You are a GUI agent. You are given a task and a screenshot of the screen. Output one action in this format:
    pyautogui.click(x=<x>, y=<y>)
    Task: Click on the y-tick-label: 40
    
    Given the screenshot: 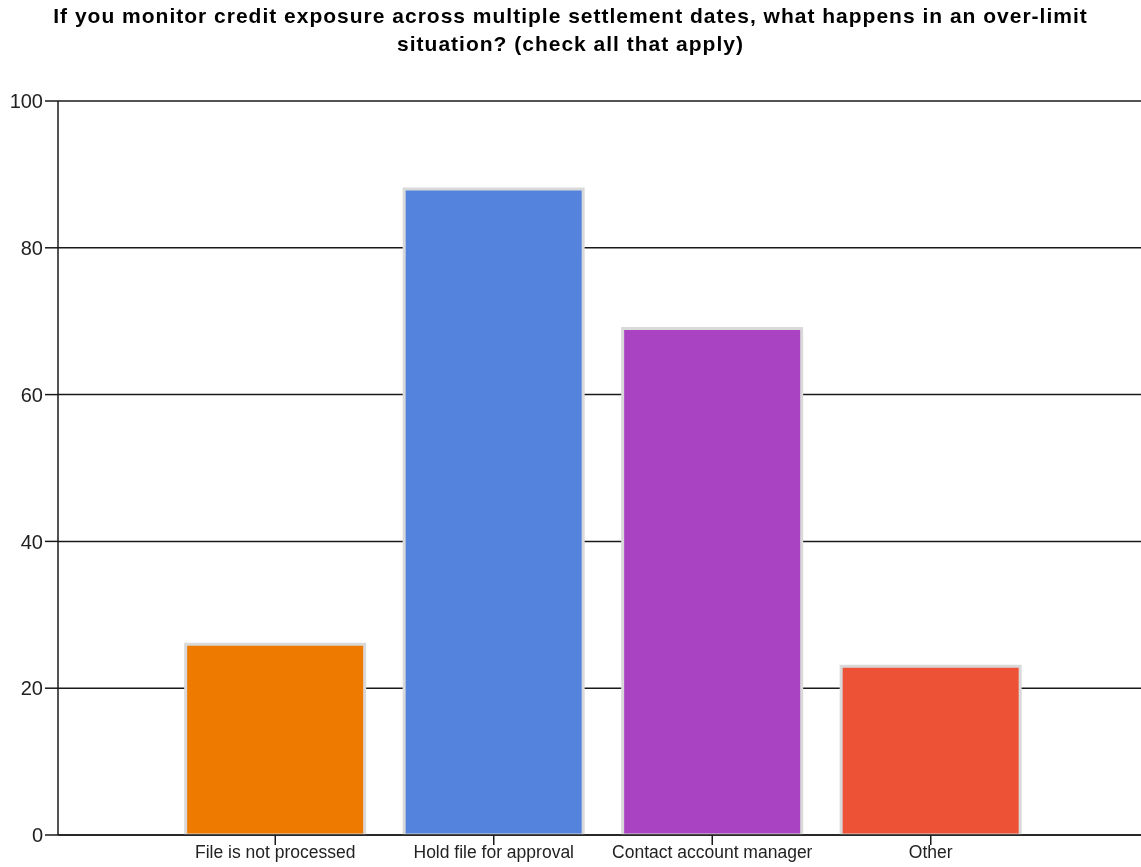 What is the action you would take?
    pyautogui.click(x=31, y=541)
    